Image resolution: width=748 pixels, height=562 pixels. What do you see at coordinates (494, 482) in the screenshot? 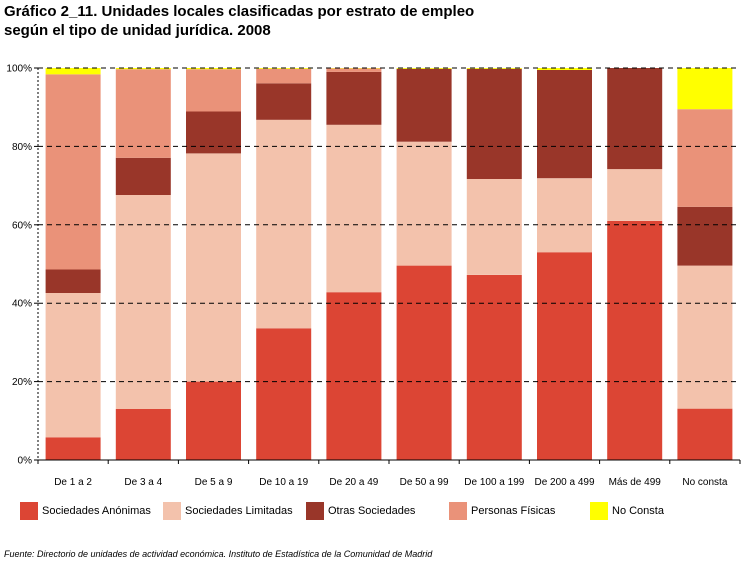
I see `x-tick-label: De 100 a 199` at bounding box center [494, 482].